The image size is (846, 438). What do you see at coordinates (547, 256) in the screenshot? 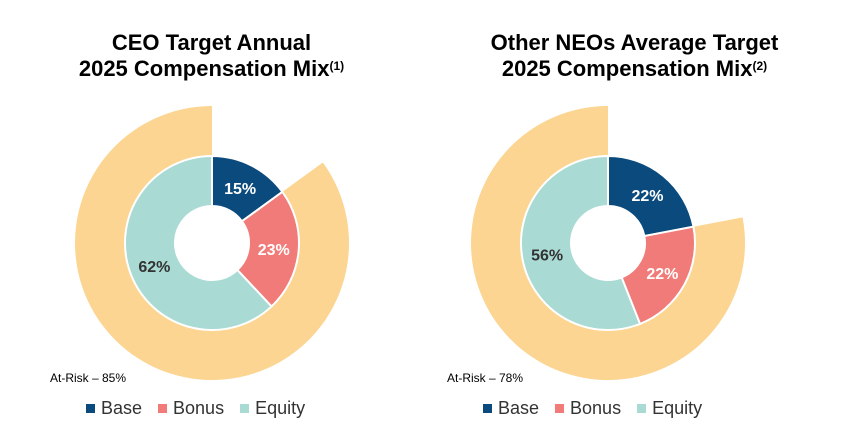
I see `slice-label-equity: 56%` at bounding box center [547, 256].